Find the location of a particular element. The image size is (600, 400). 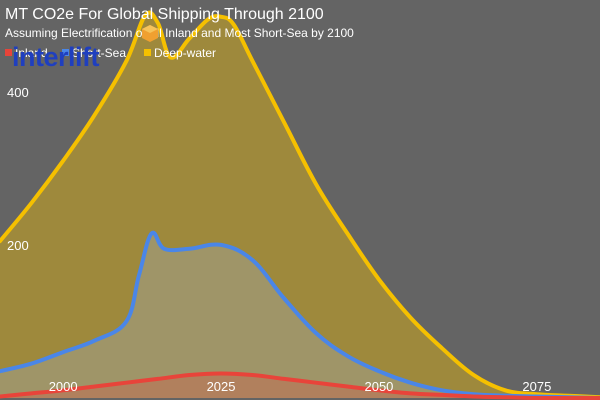

x-tick-label: 2050 is located at coordinates (378, 386).